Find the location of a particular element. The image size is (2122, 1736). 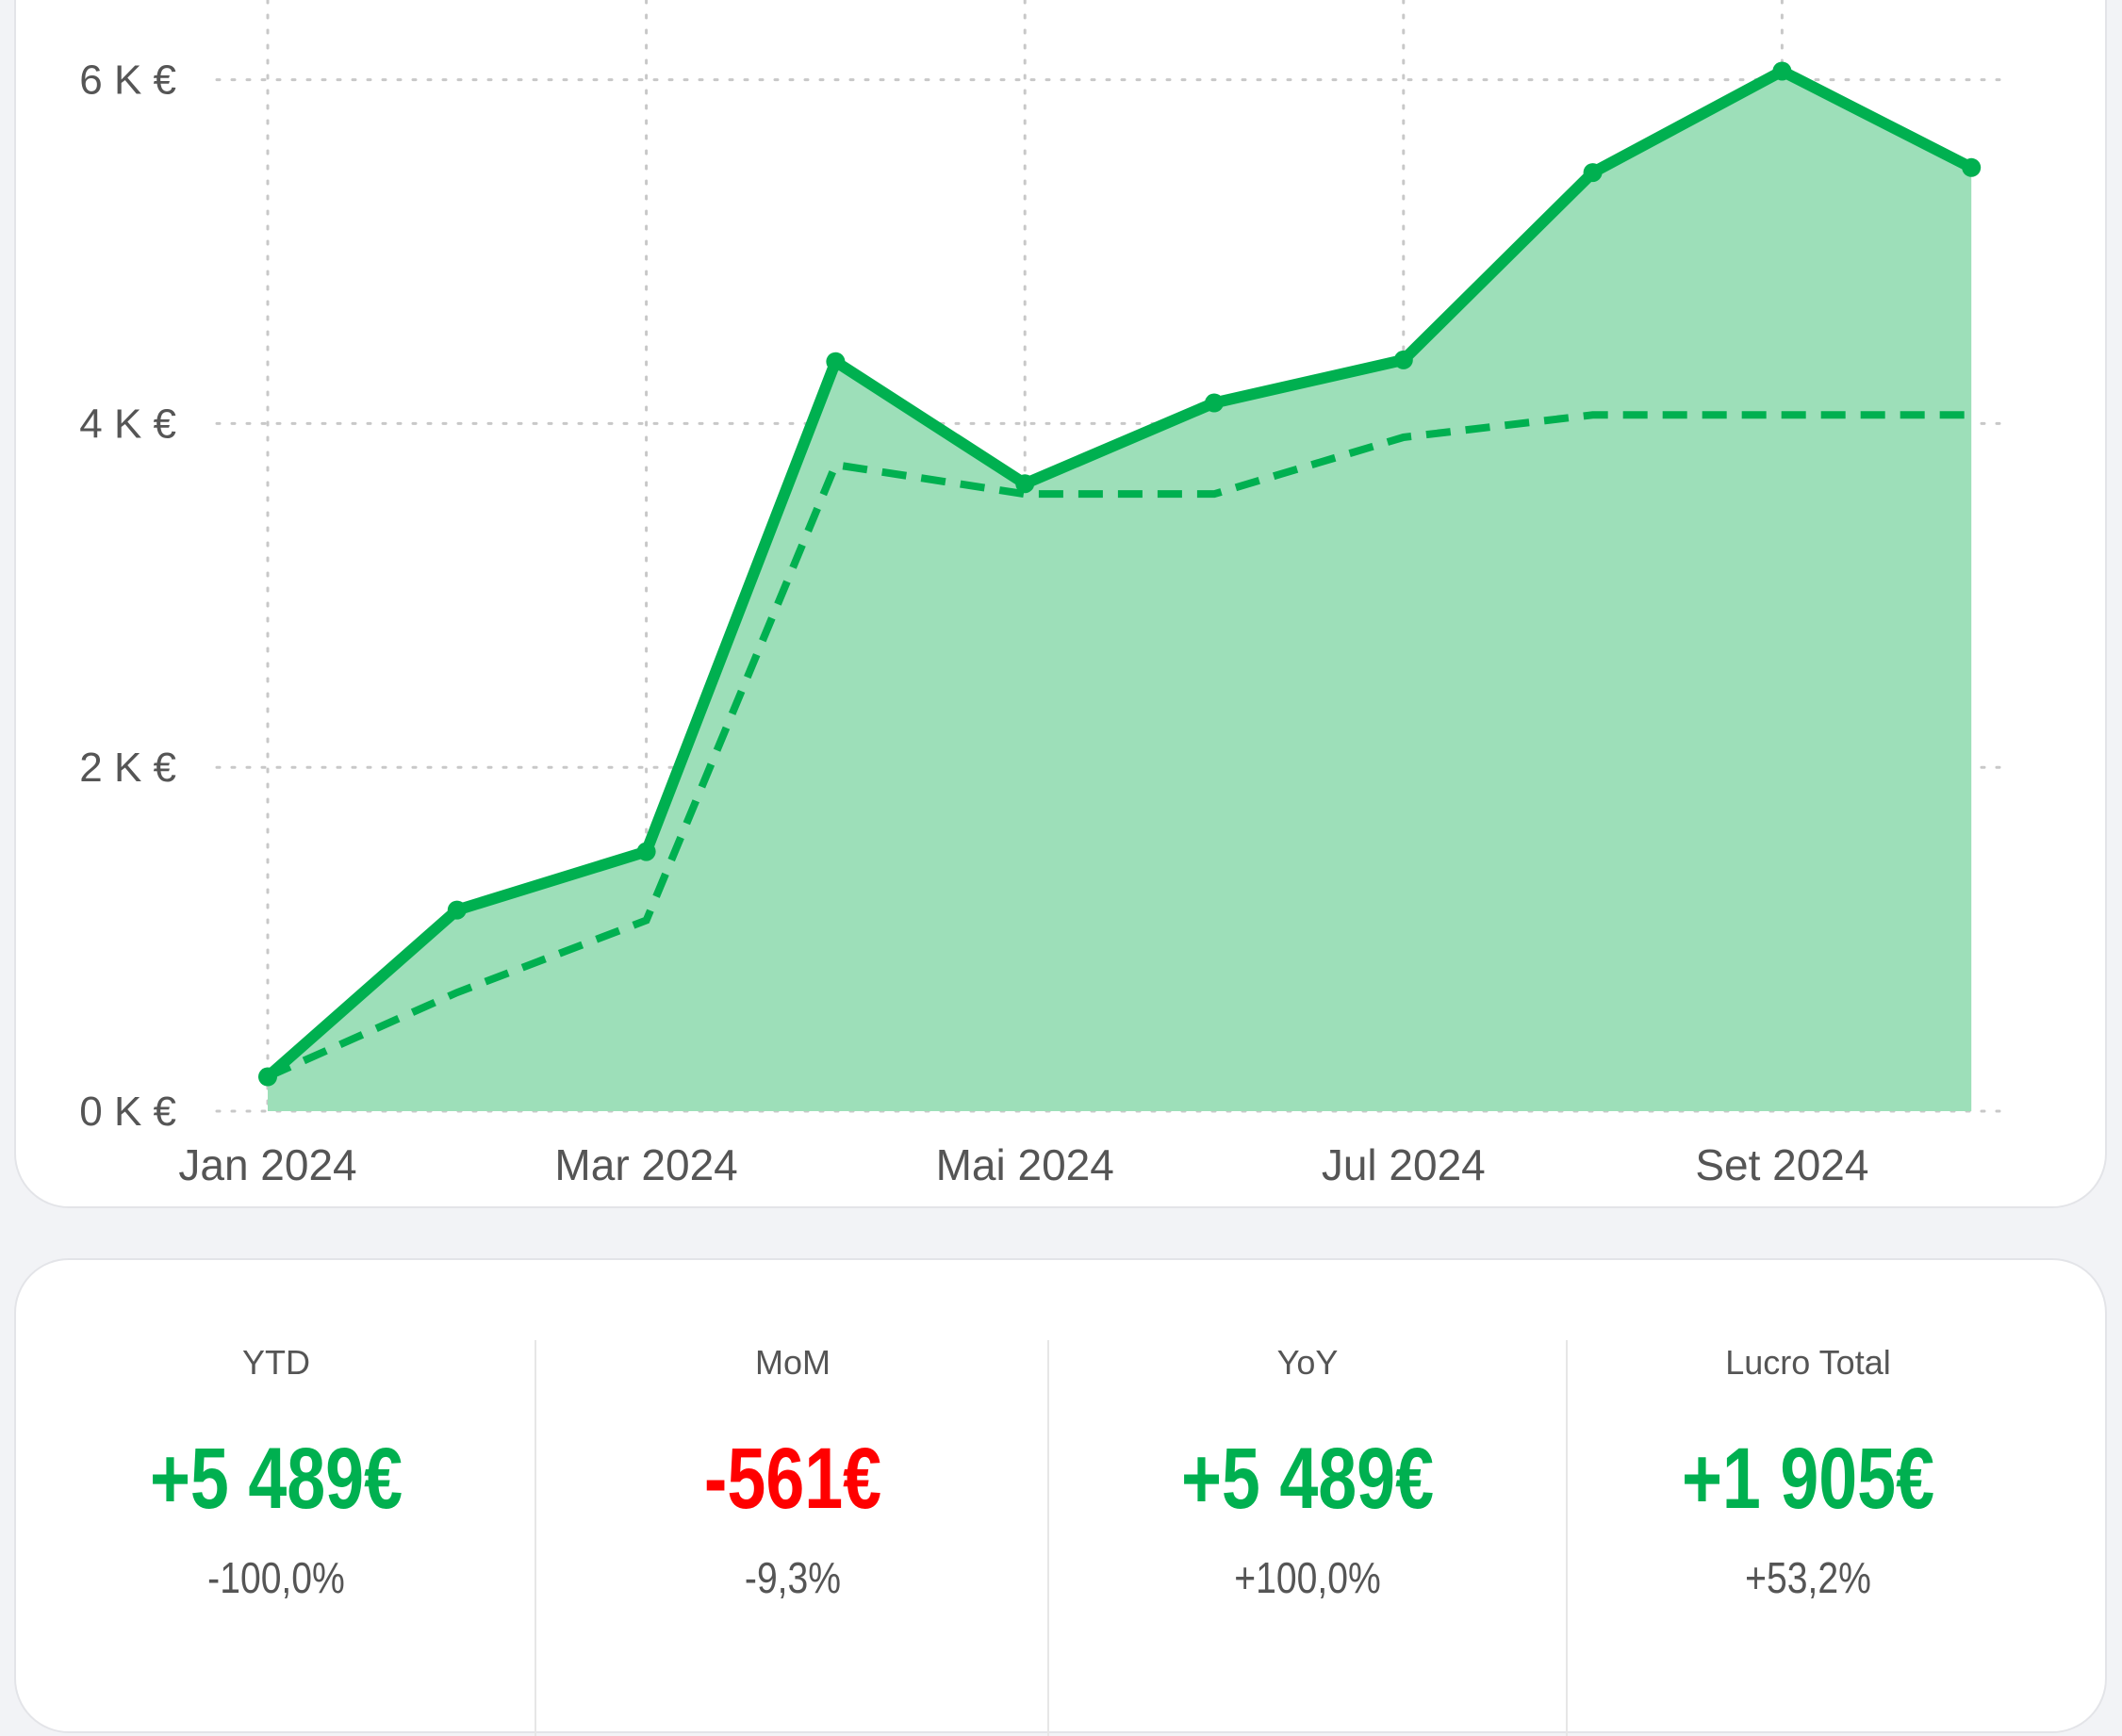

y-tick-label: 0 K € is located at coordinates (127, 1112).